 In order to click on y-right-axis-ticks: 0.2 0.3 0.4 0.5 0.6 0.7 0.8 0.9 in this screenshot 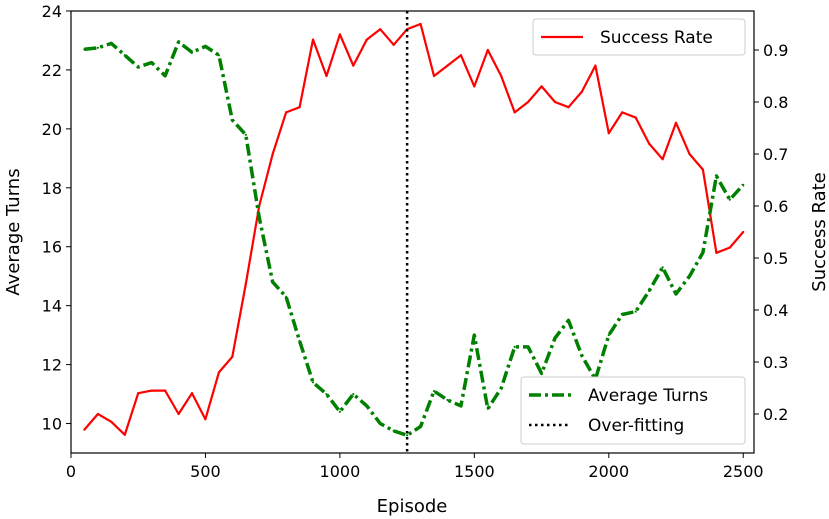, I will do `click(771, 232)`.